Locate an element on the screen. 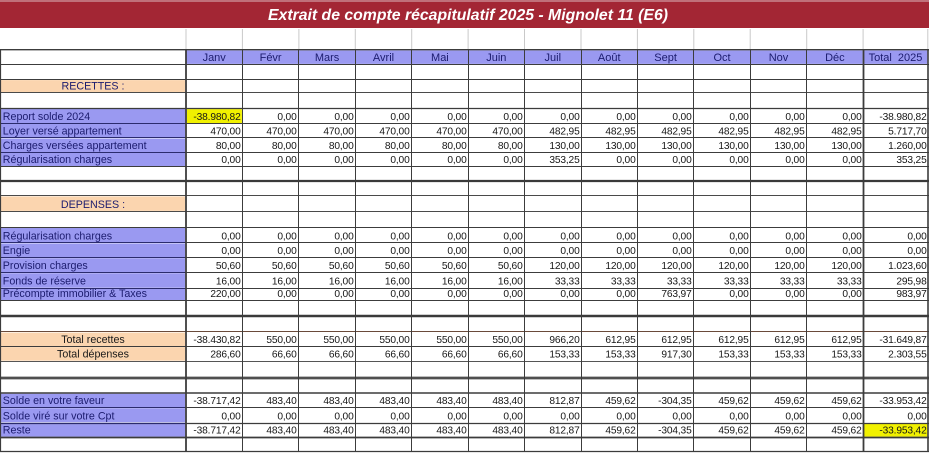  svg-text: 295,98 is located at coordinates (911, 282).